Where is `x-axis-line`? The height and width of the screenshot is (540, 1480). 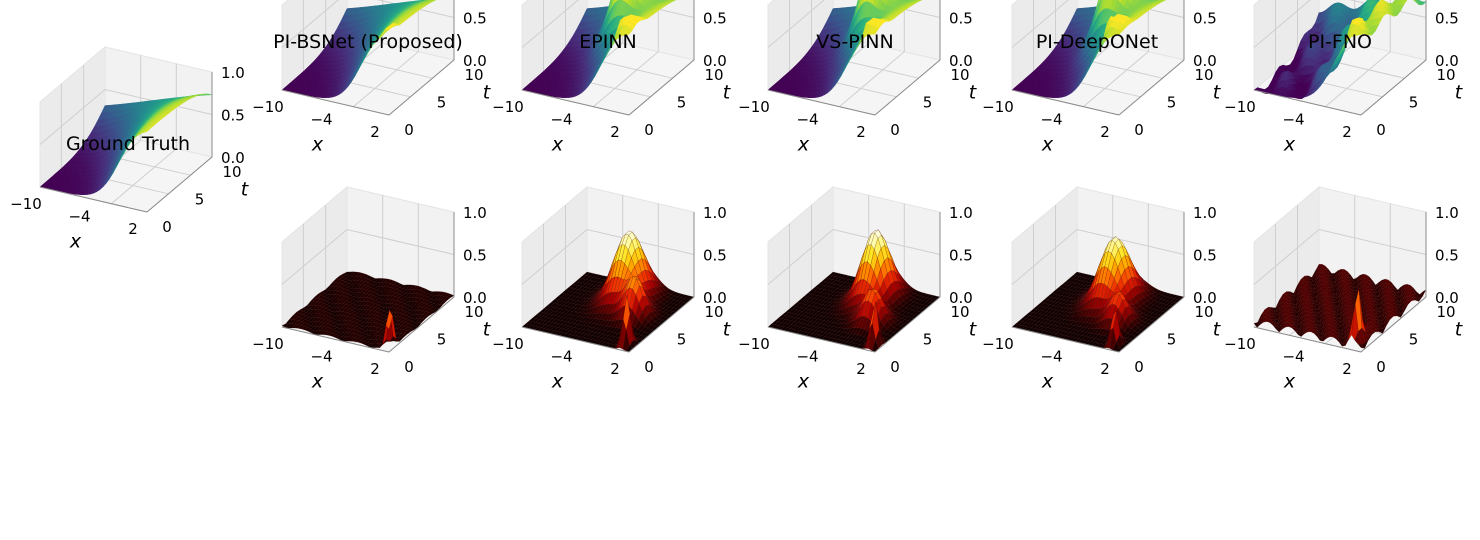
x-axis-line is located at coordinates (93, 199).